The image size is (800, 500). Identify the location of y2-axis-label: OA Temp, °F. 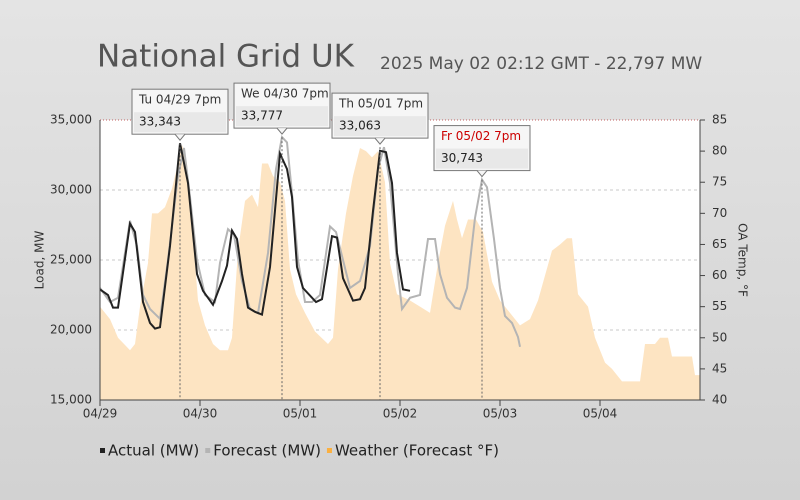
(743, 260).